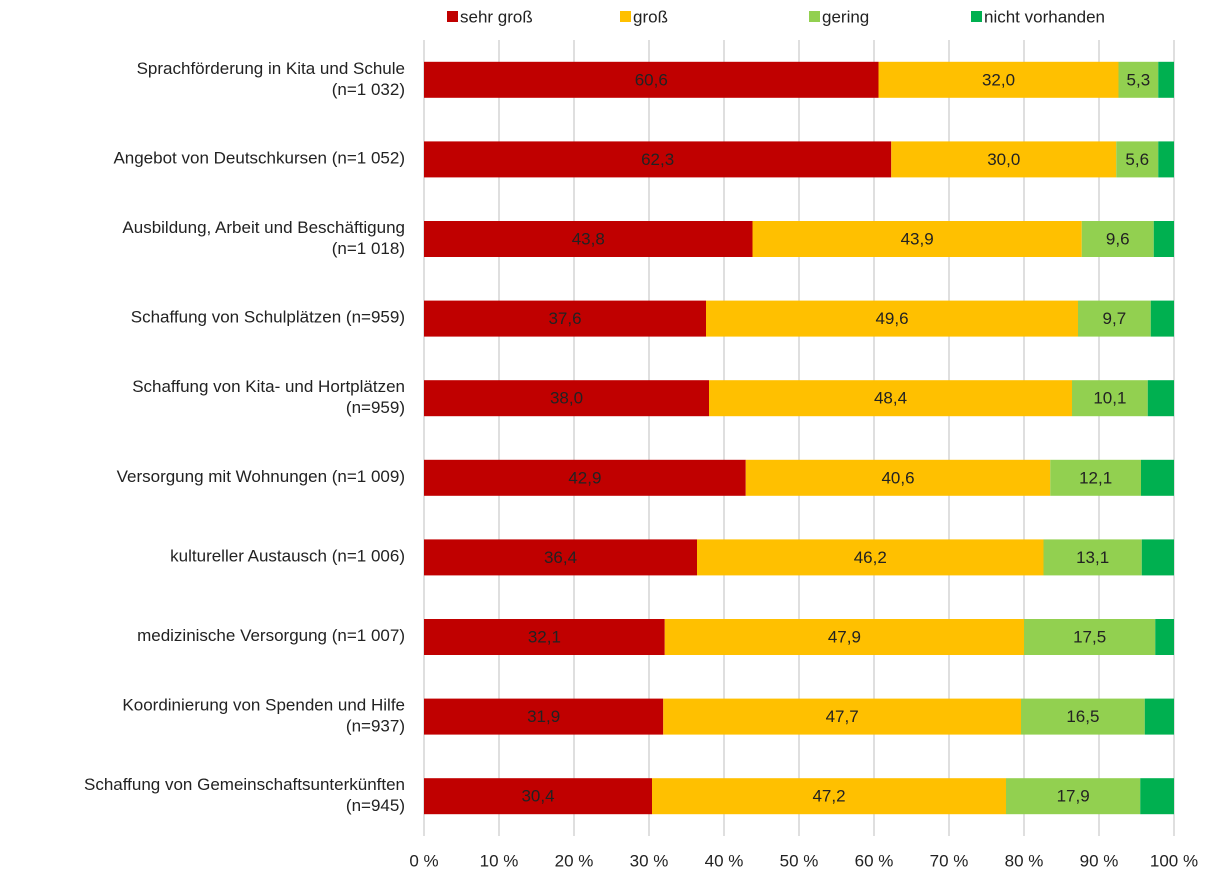 The height and width of the screenshot is (876, 1212). I want to click on category-label-line: kultureller Austausch (n=1 006), so click(287, 556).